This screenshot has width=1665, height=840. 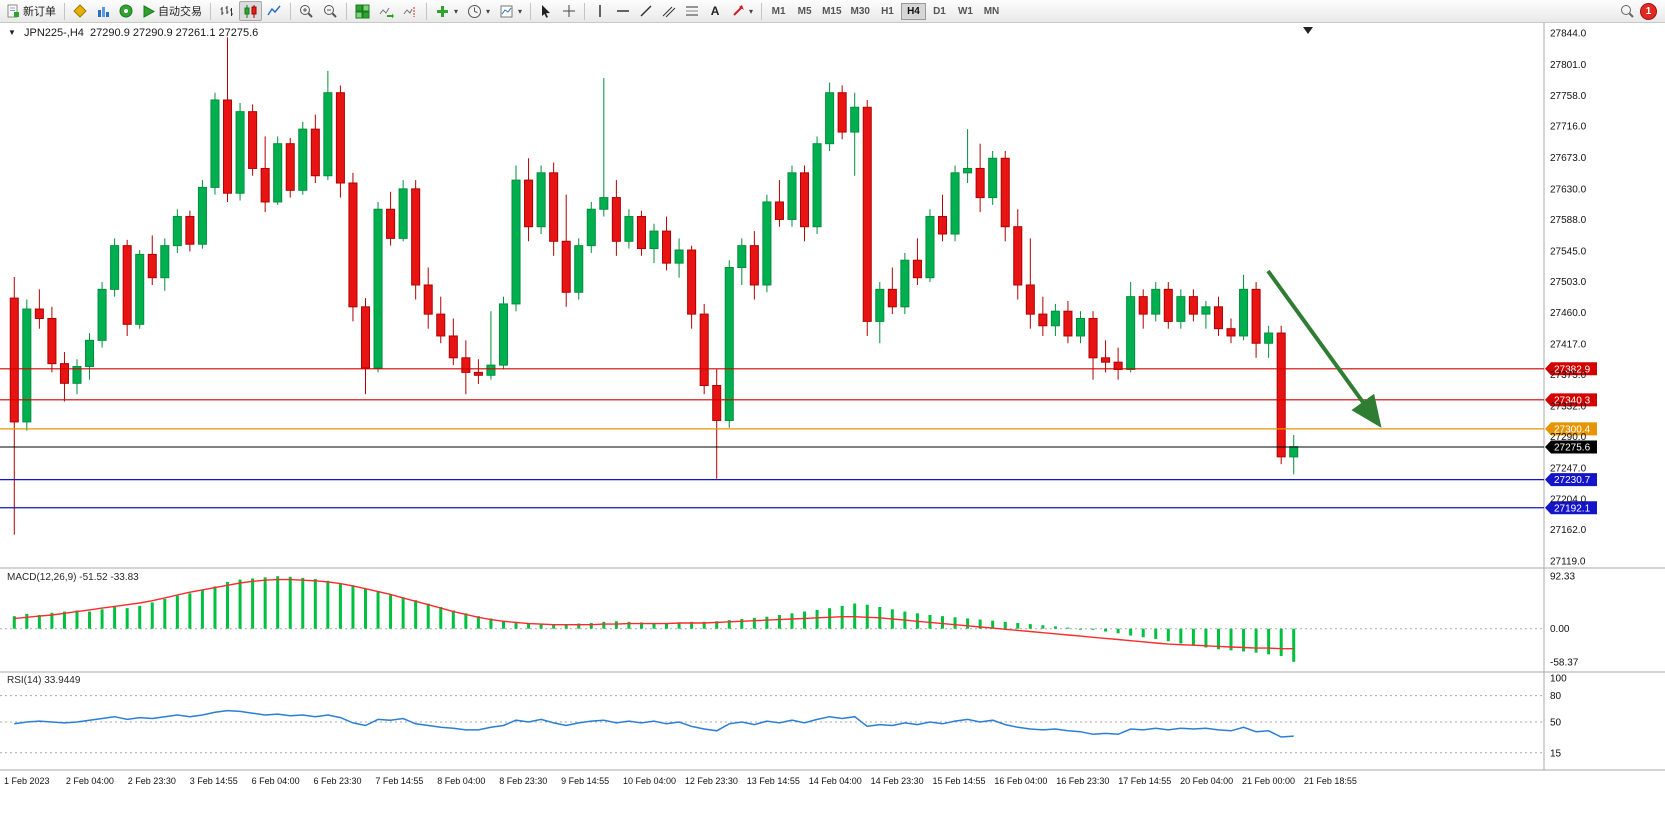 I want to click on templates-button: ▾, so click(x=510, y=11).